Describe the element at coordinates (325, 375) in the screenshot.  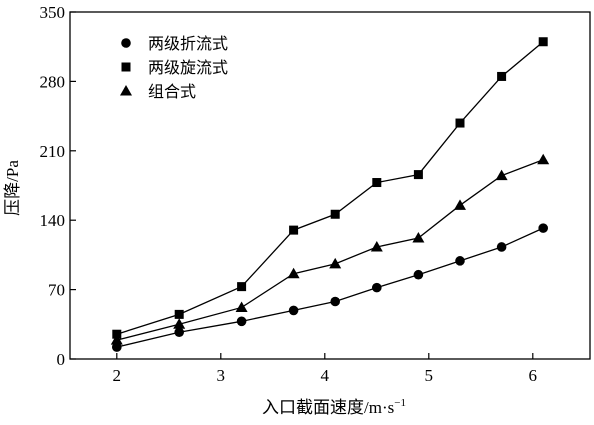
I see `x-tick-label: 4` at that location.